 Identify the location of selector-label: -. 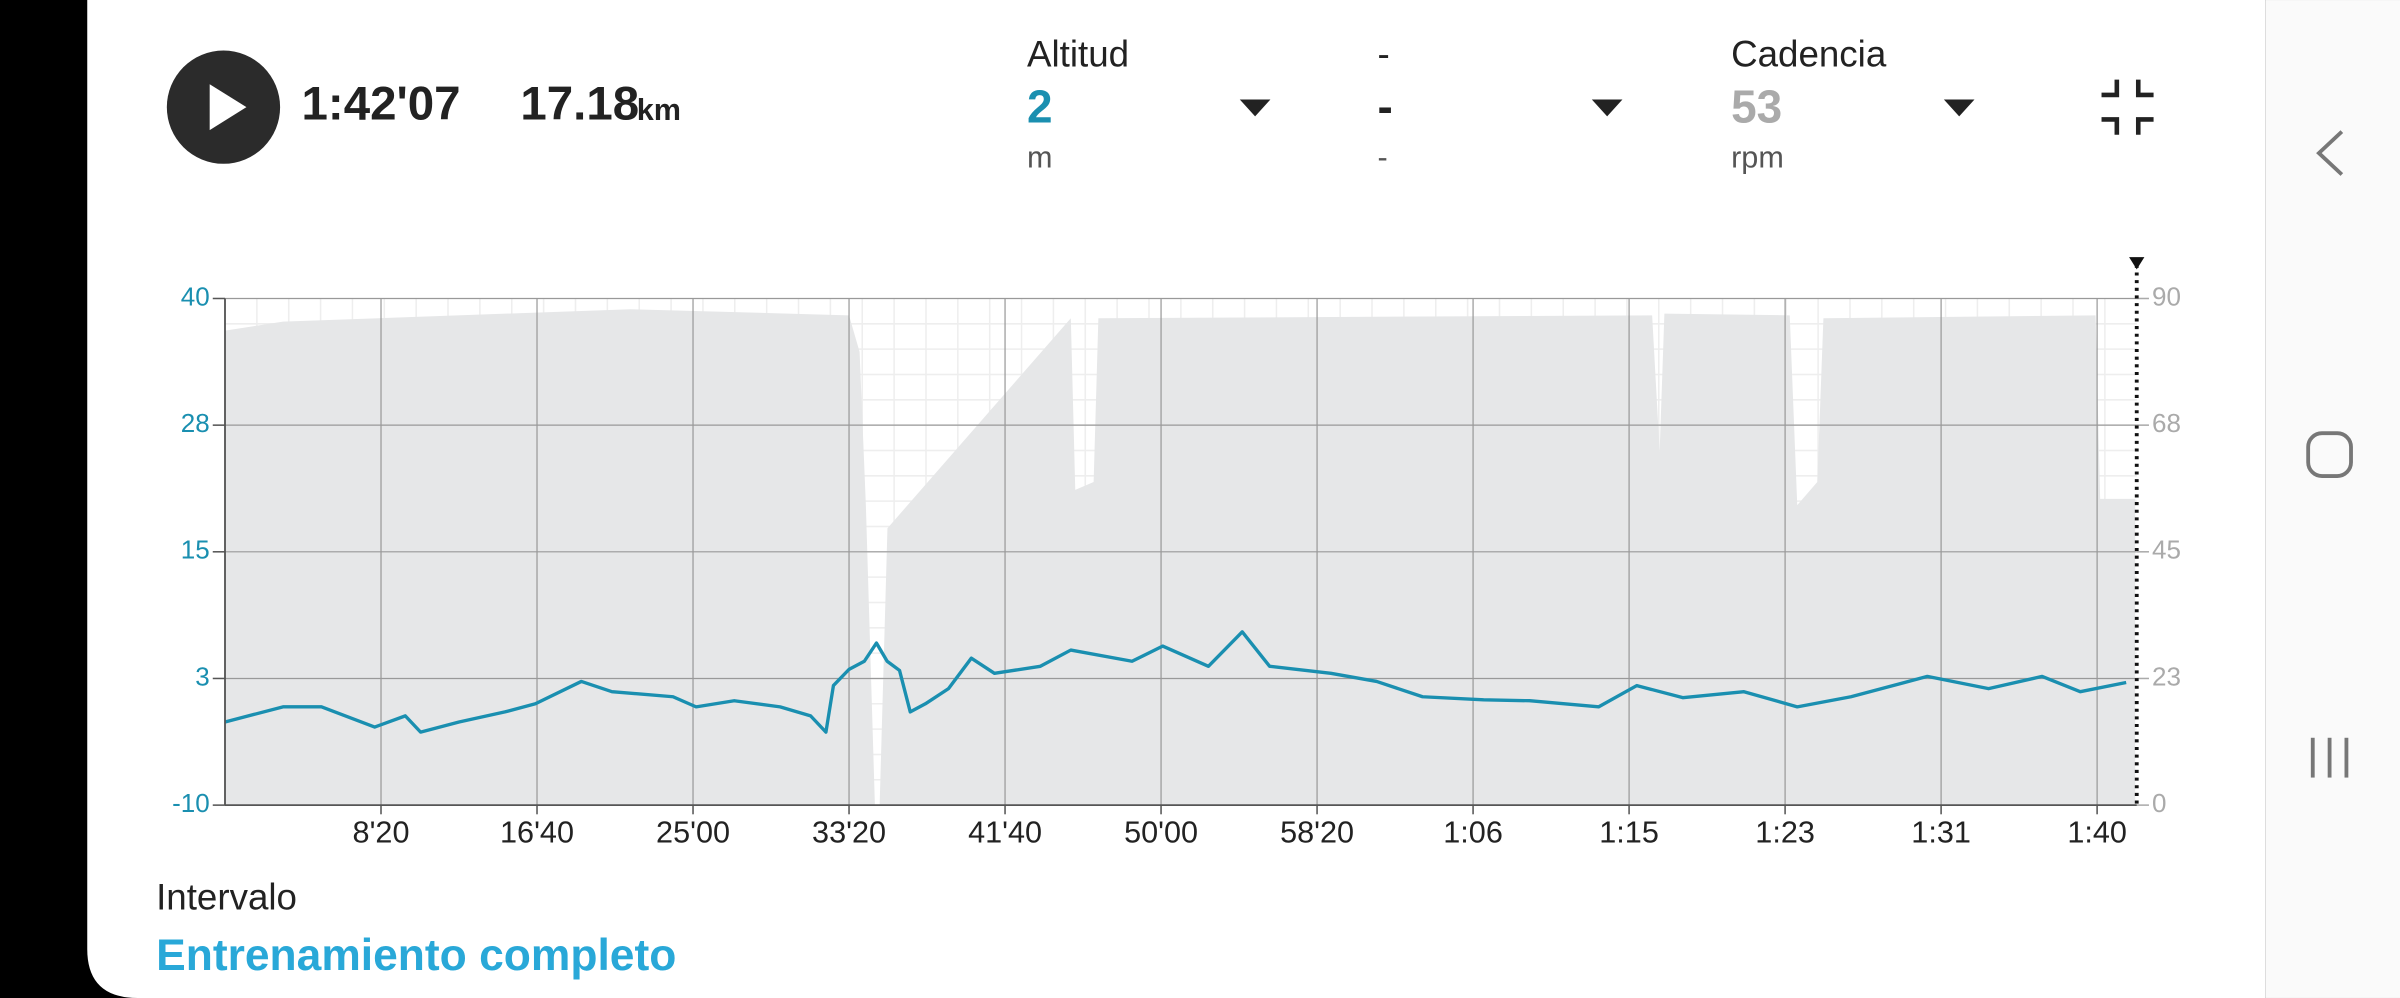
(1384, 53).